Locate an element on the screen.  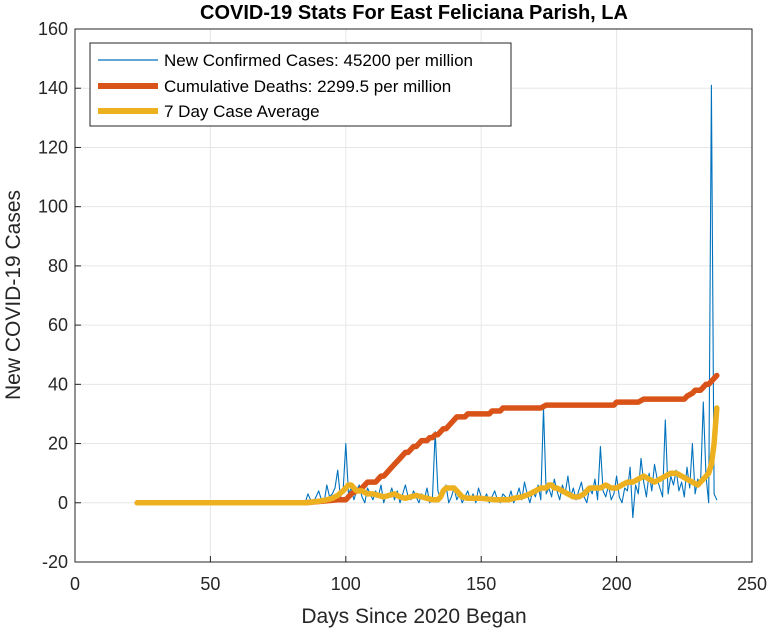
x-tick-label: 200 is located at coordinates (617, 584).